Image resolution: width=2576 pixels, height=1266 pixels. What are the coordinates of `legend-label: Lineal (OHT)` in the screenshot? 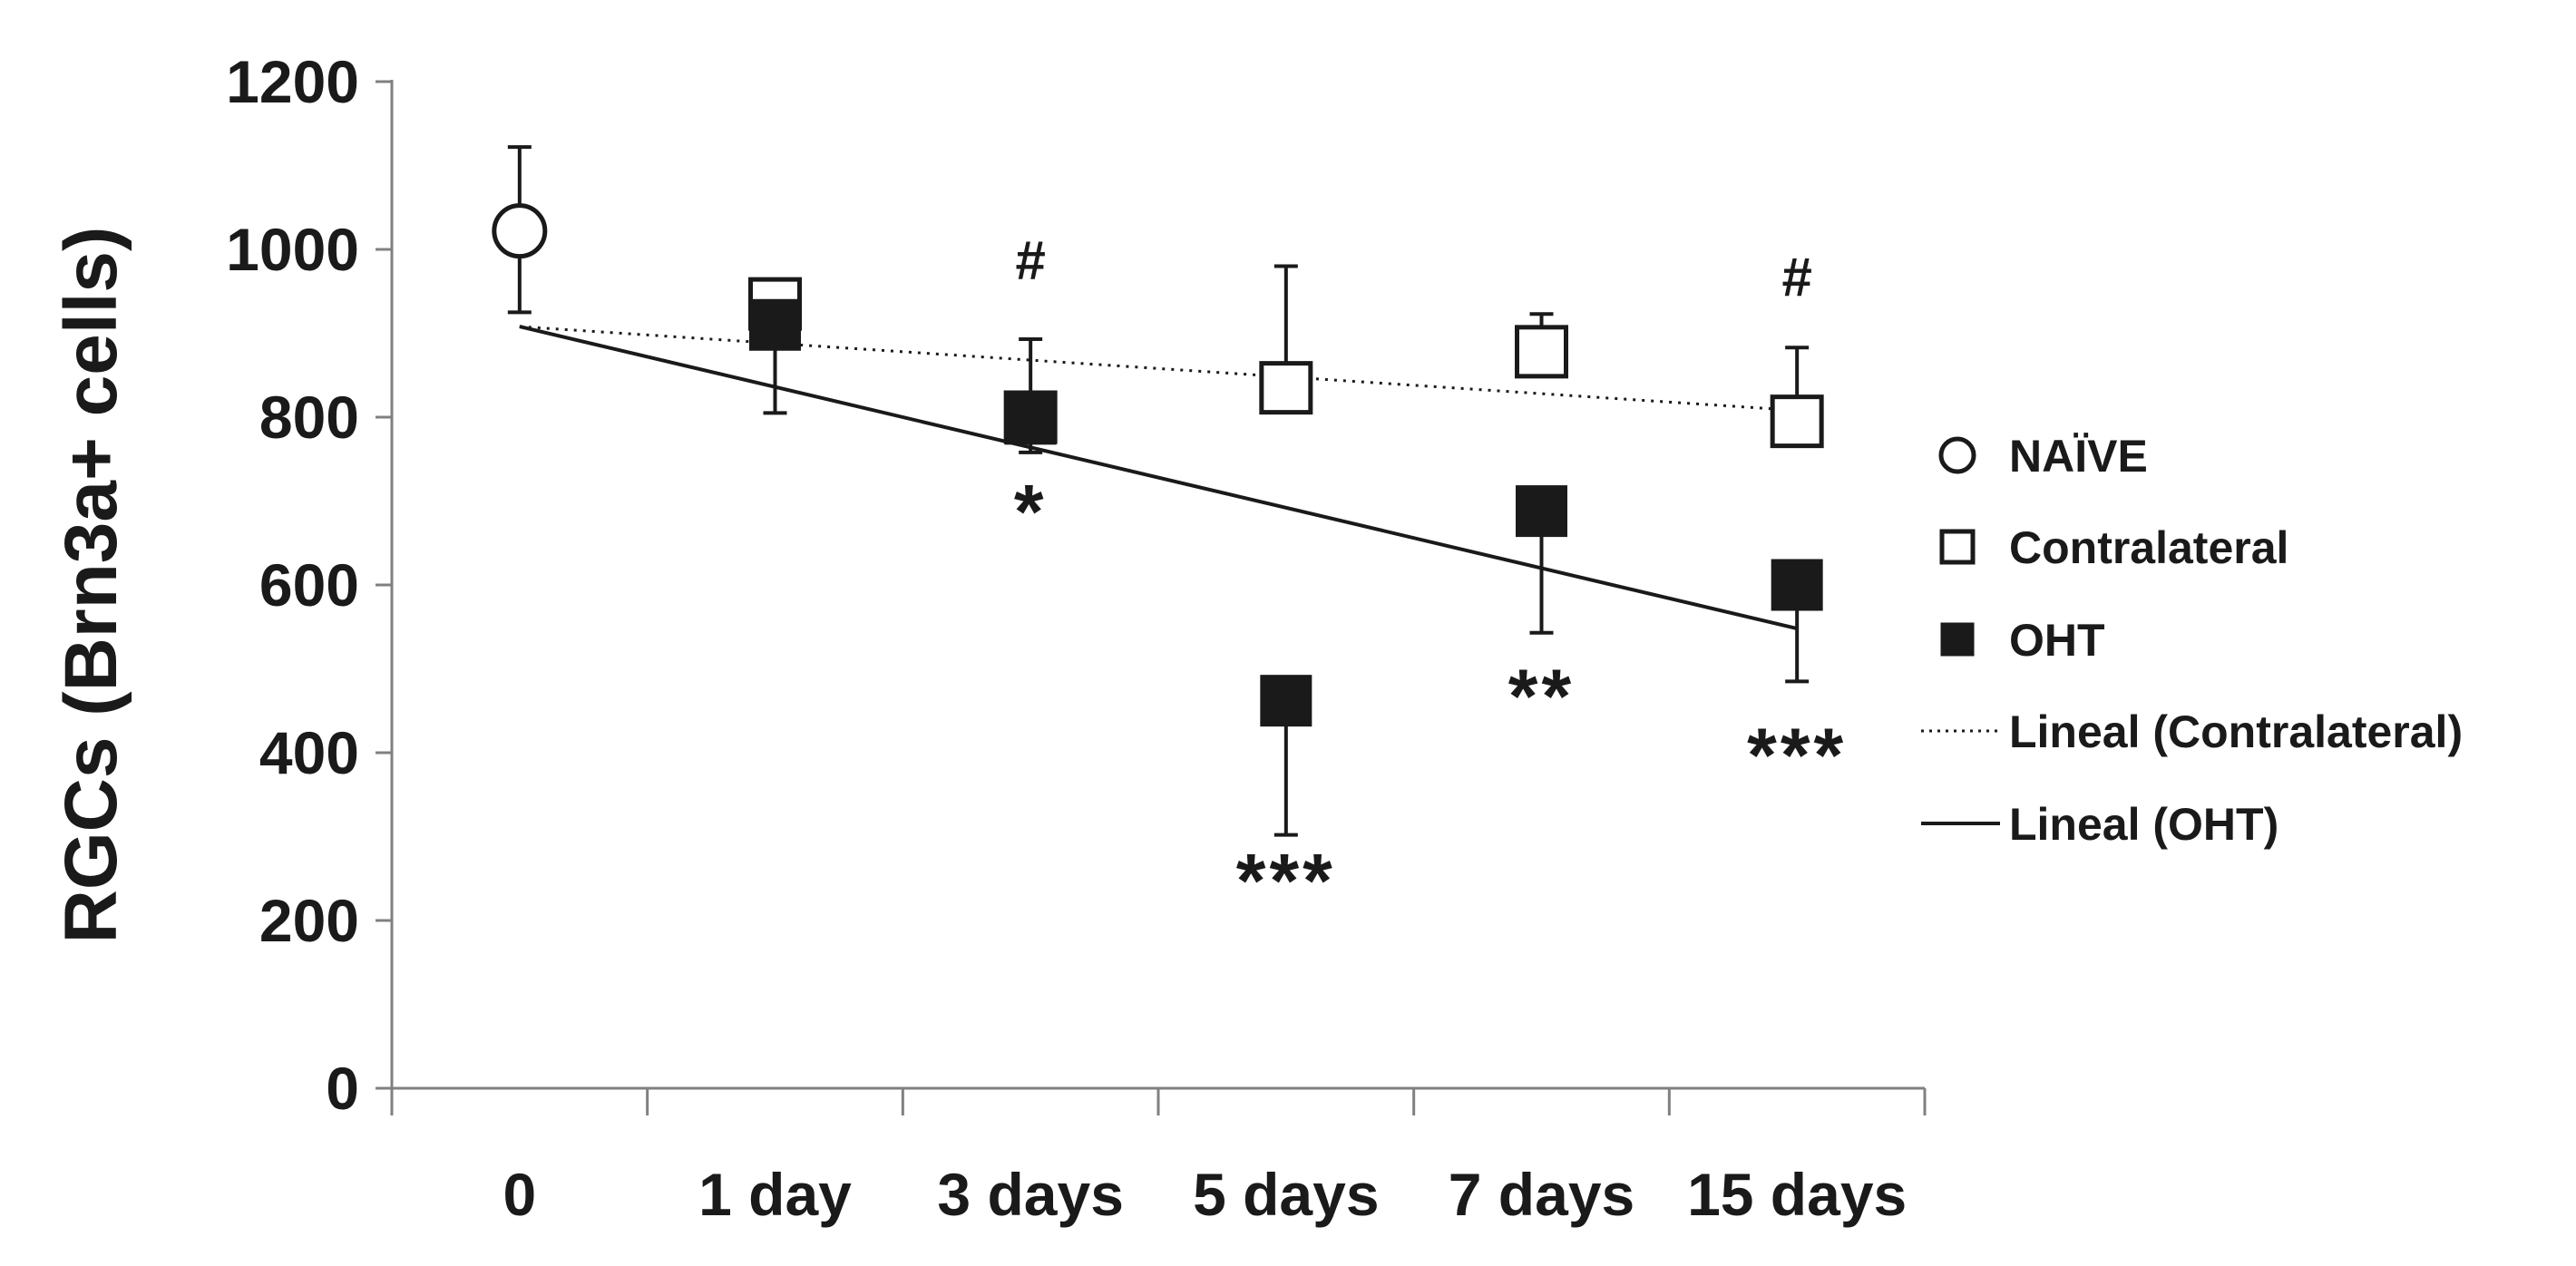 It's located at (2143, 824).